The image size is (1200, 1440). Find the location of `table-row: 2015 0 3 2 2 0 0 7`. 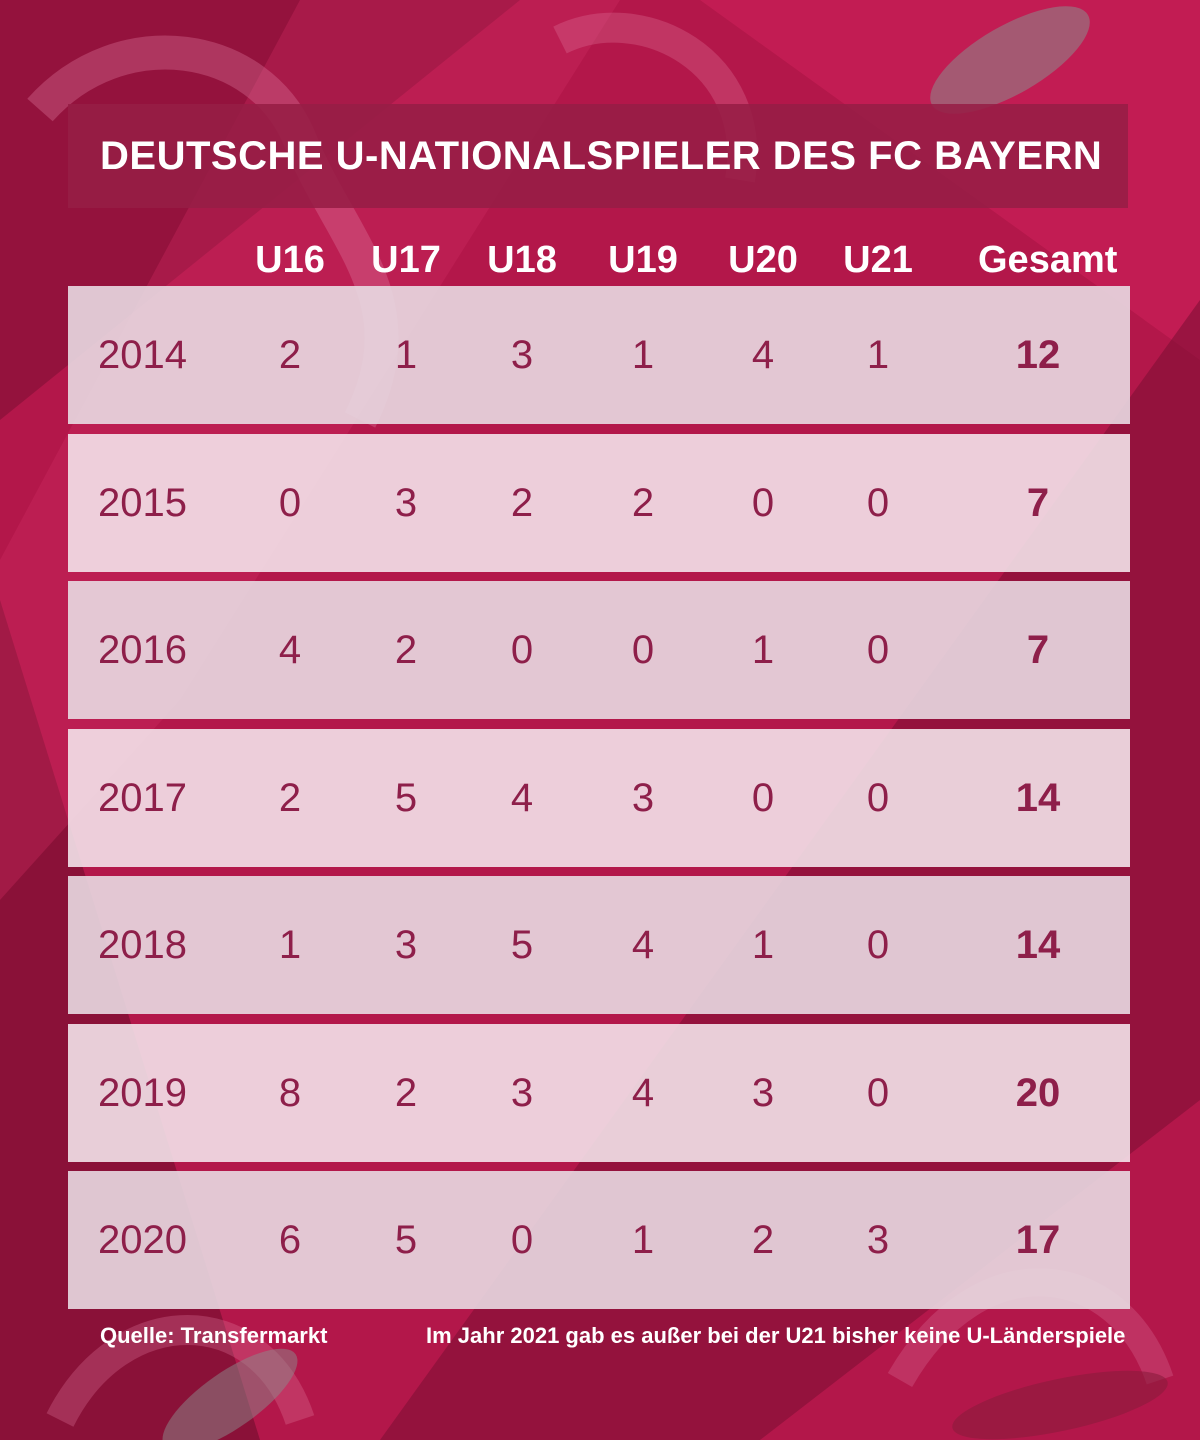

table-row: 2015 0 3 2 2 0 0 7 is located at coordinates (599, 503).